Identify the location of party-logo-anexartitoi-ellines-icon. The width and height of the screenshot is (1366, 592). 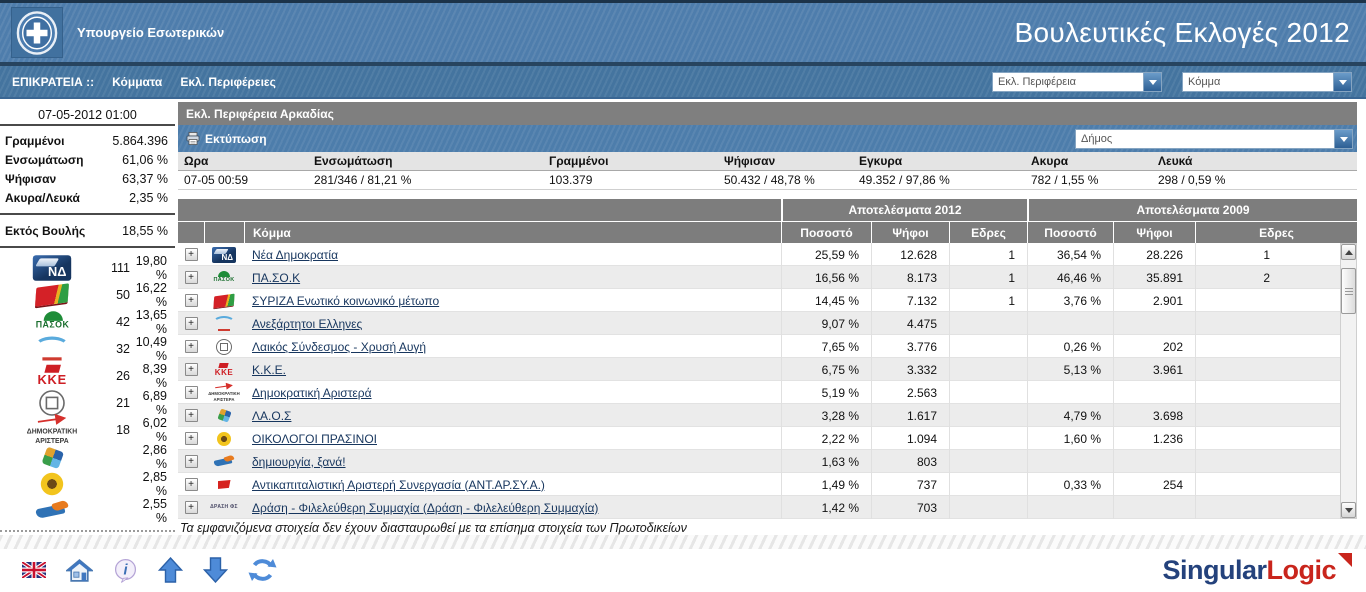
(52, 349).